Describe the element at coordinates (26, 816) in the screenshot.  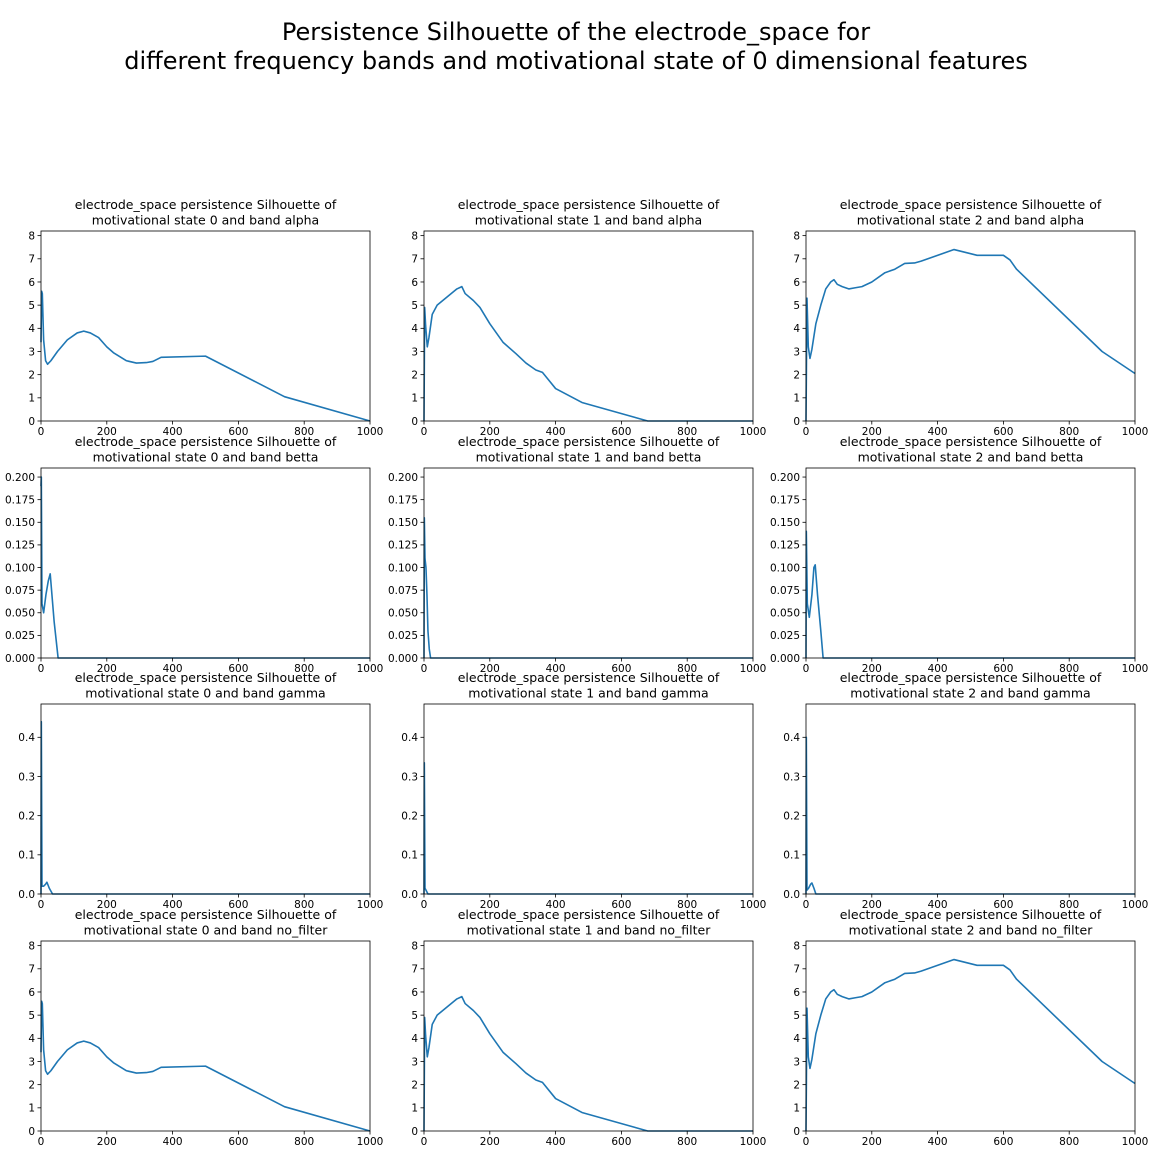
I see `y-tick-label: 0.2` at that location.